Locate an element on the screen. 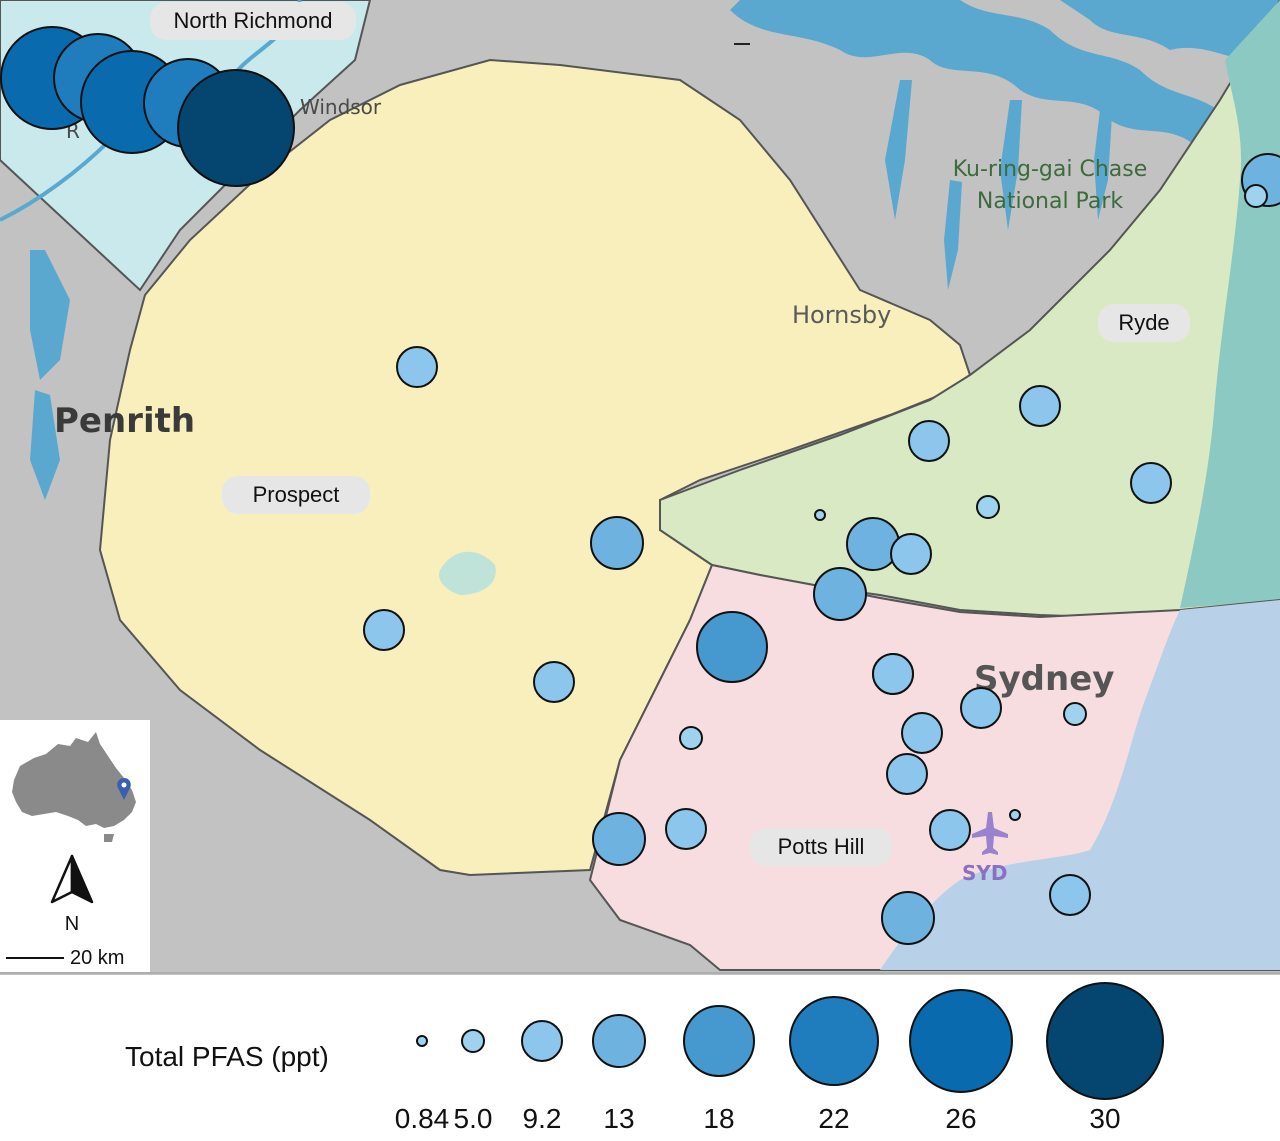 This screenshot has height=1141, width=1280. zone-label-potts-hill: Potts Hill is located at coordinates (821, 847).